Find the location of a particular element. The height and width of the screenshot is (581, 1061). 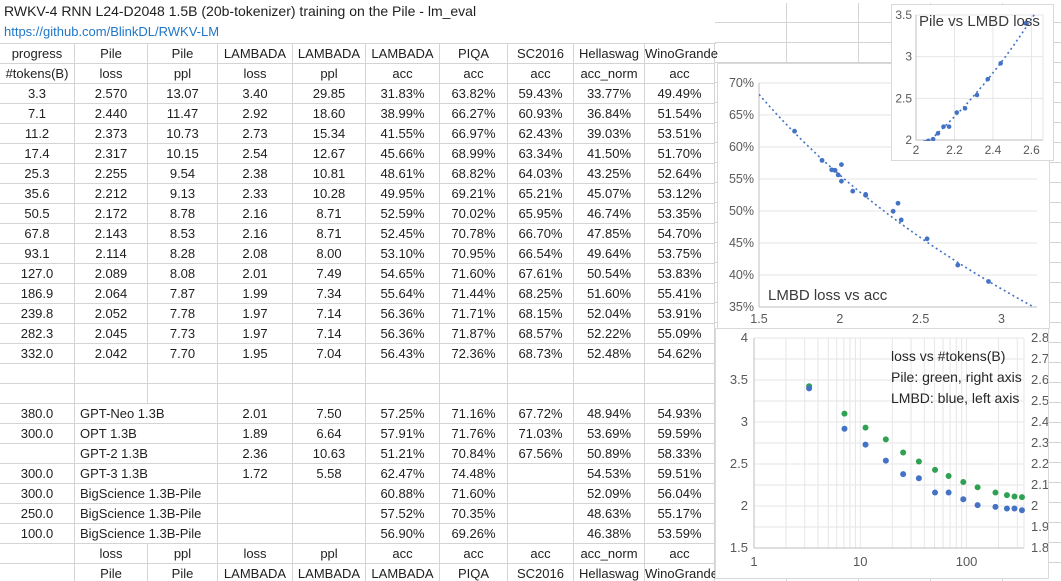

table-cell: 2.089 is located at coordinates (111, 274).